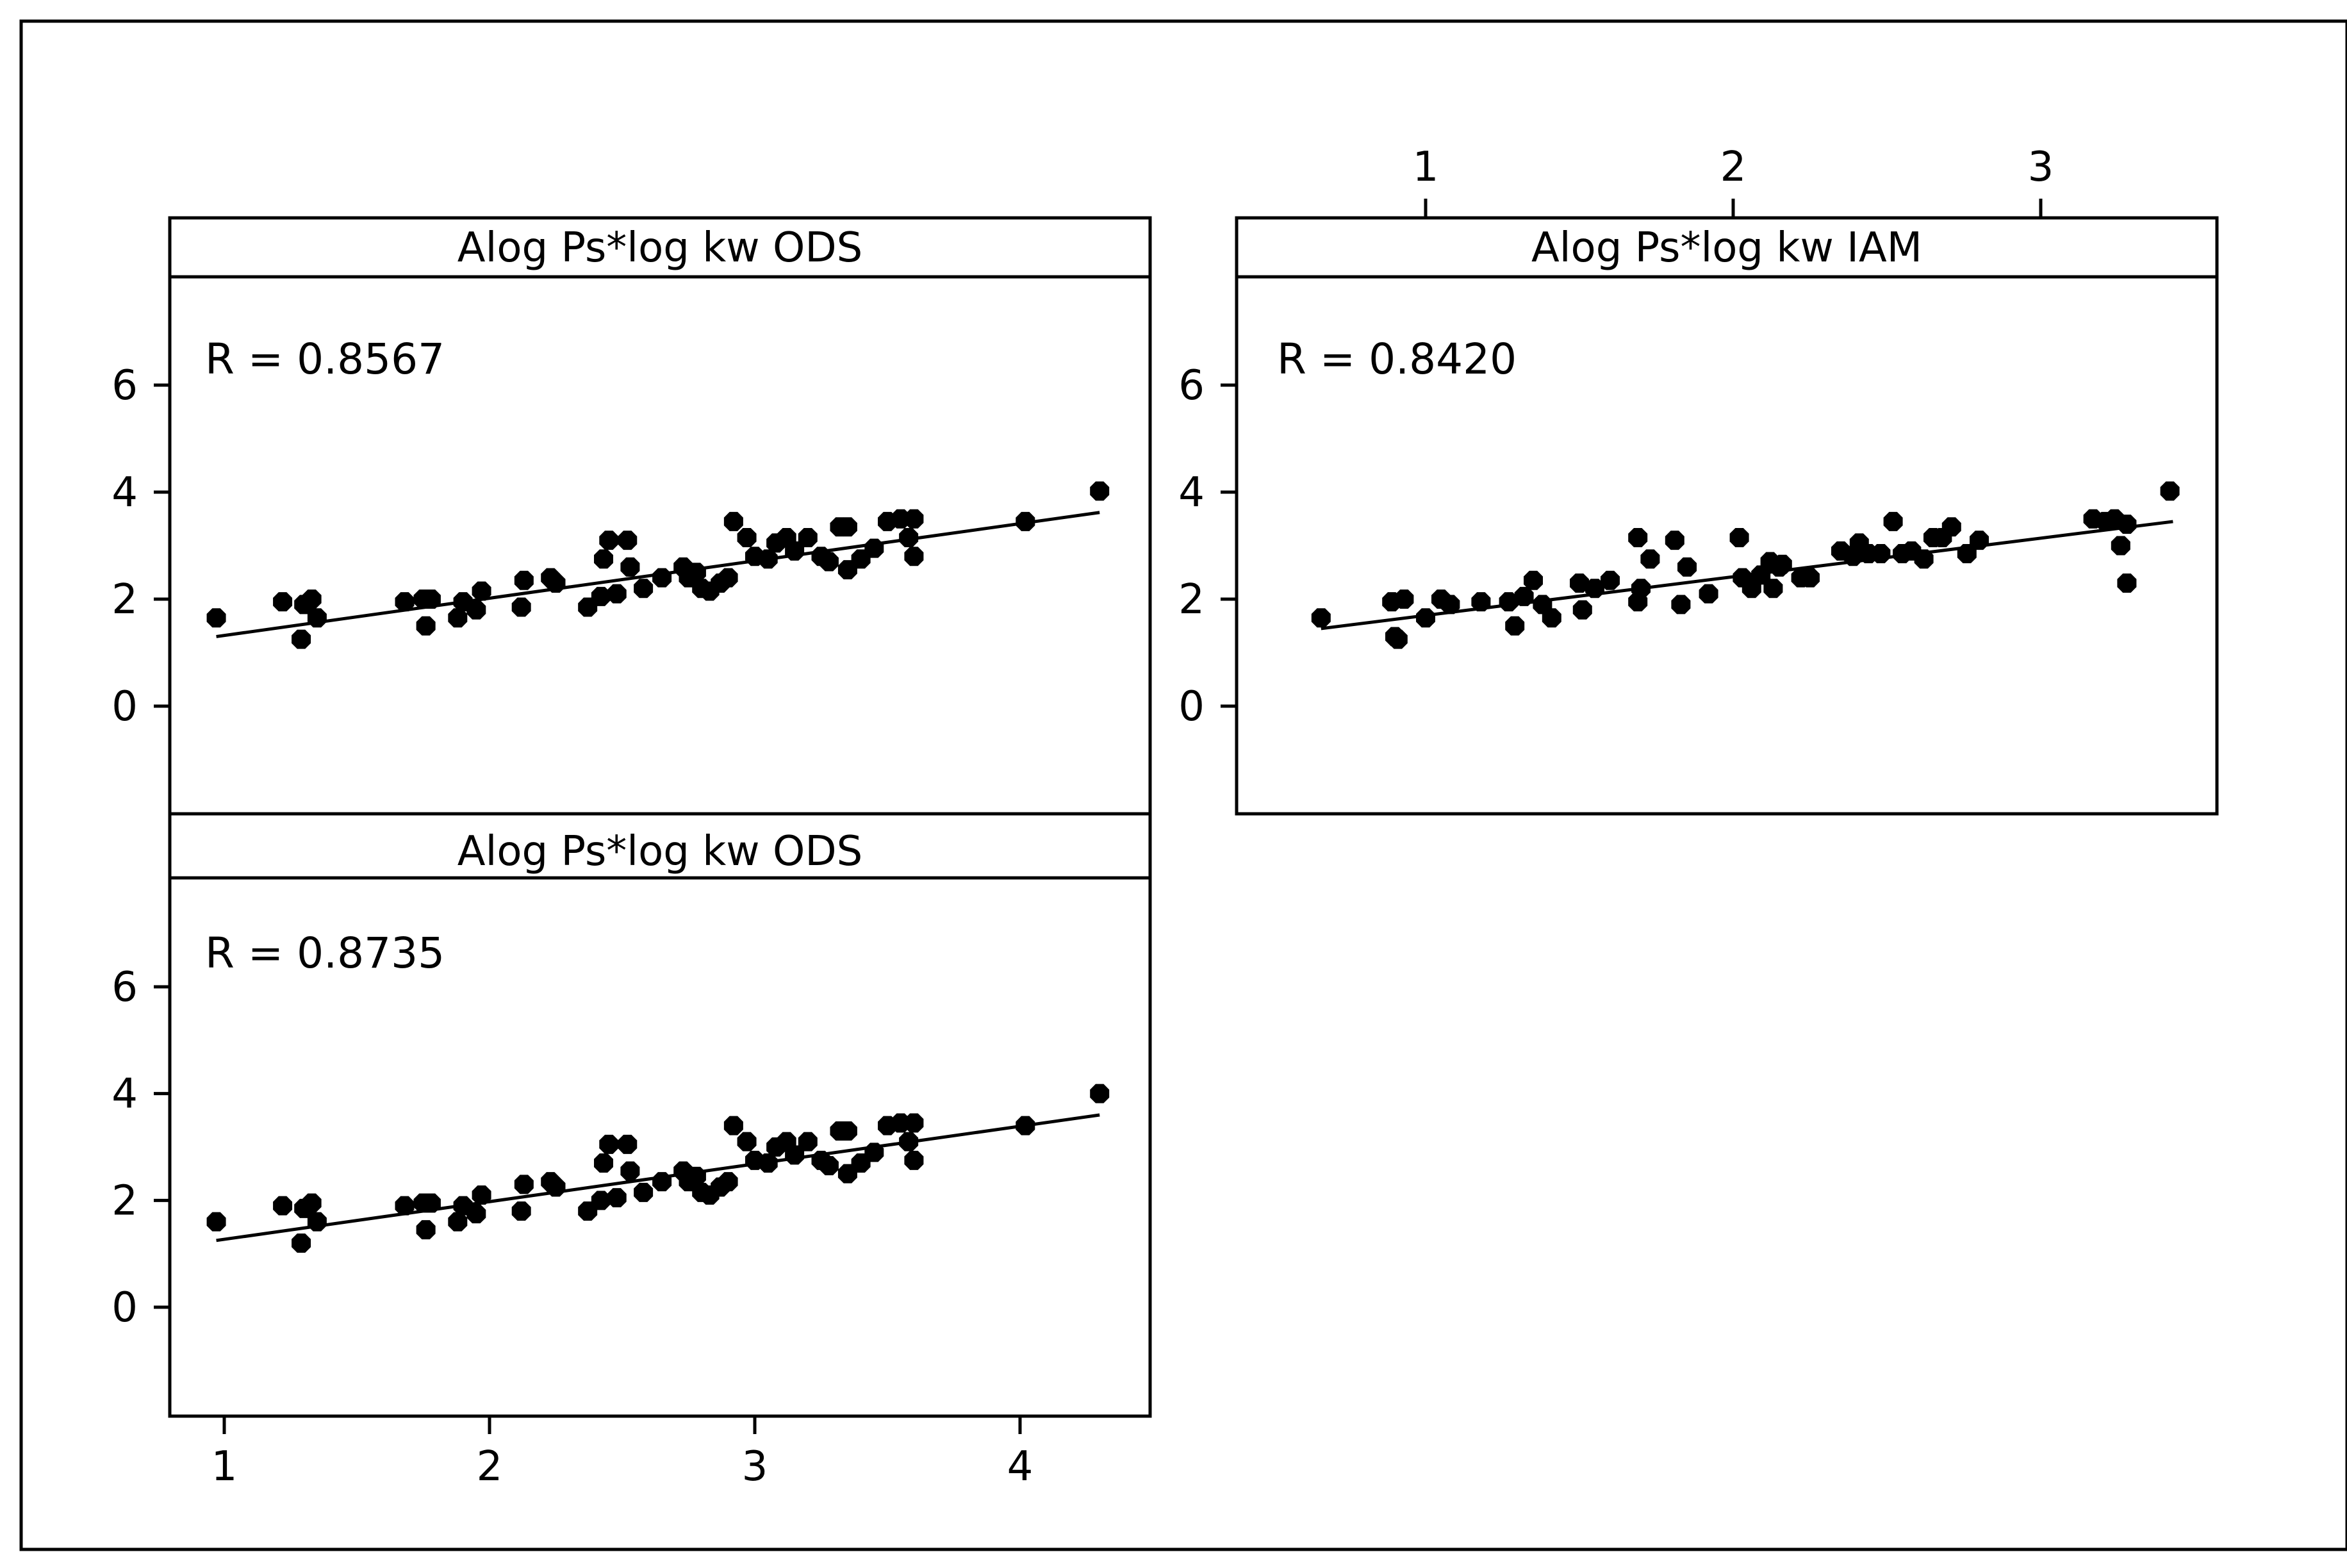 The height and width of the screenshot is (1568, 2347). What do you see at coordinates (325, 953) in the screenshot?
I see `correlation-label: R = 0.8735` at bounding box center [325, 953].